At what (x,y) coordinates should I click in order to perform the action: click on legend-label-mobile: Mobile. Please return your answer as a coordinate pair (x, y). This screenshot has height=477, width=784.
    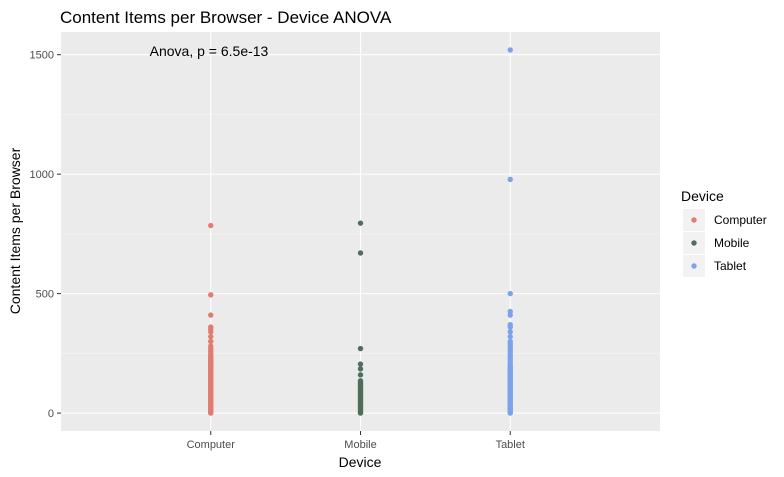
    Looking at the image, I should click on (732, 243).